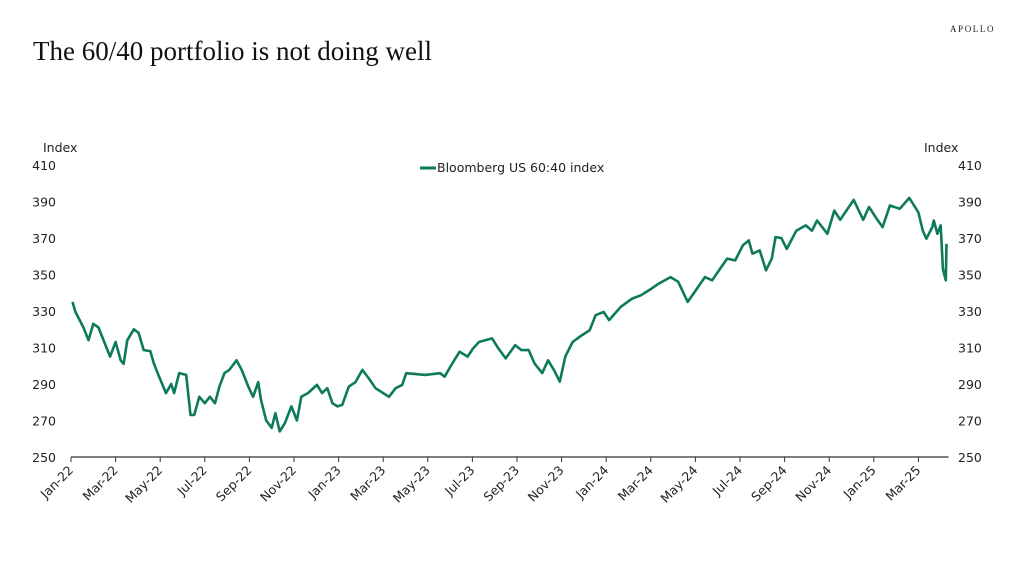  I want to click on x-tick-label: May-22, so click(143, 484).